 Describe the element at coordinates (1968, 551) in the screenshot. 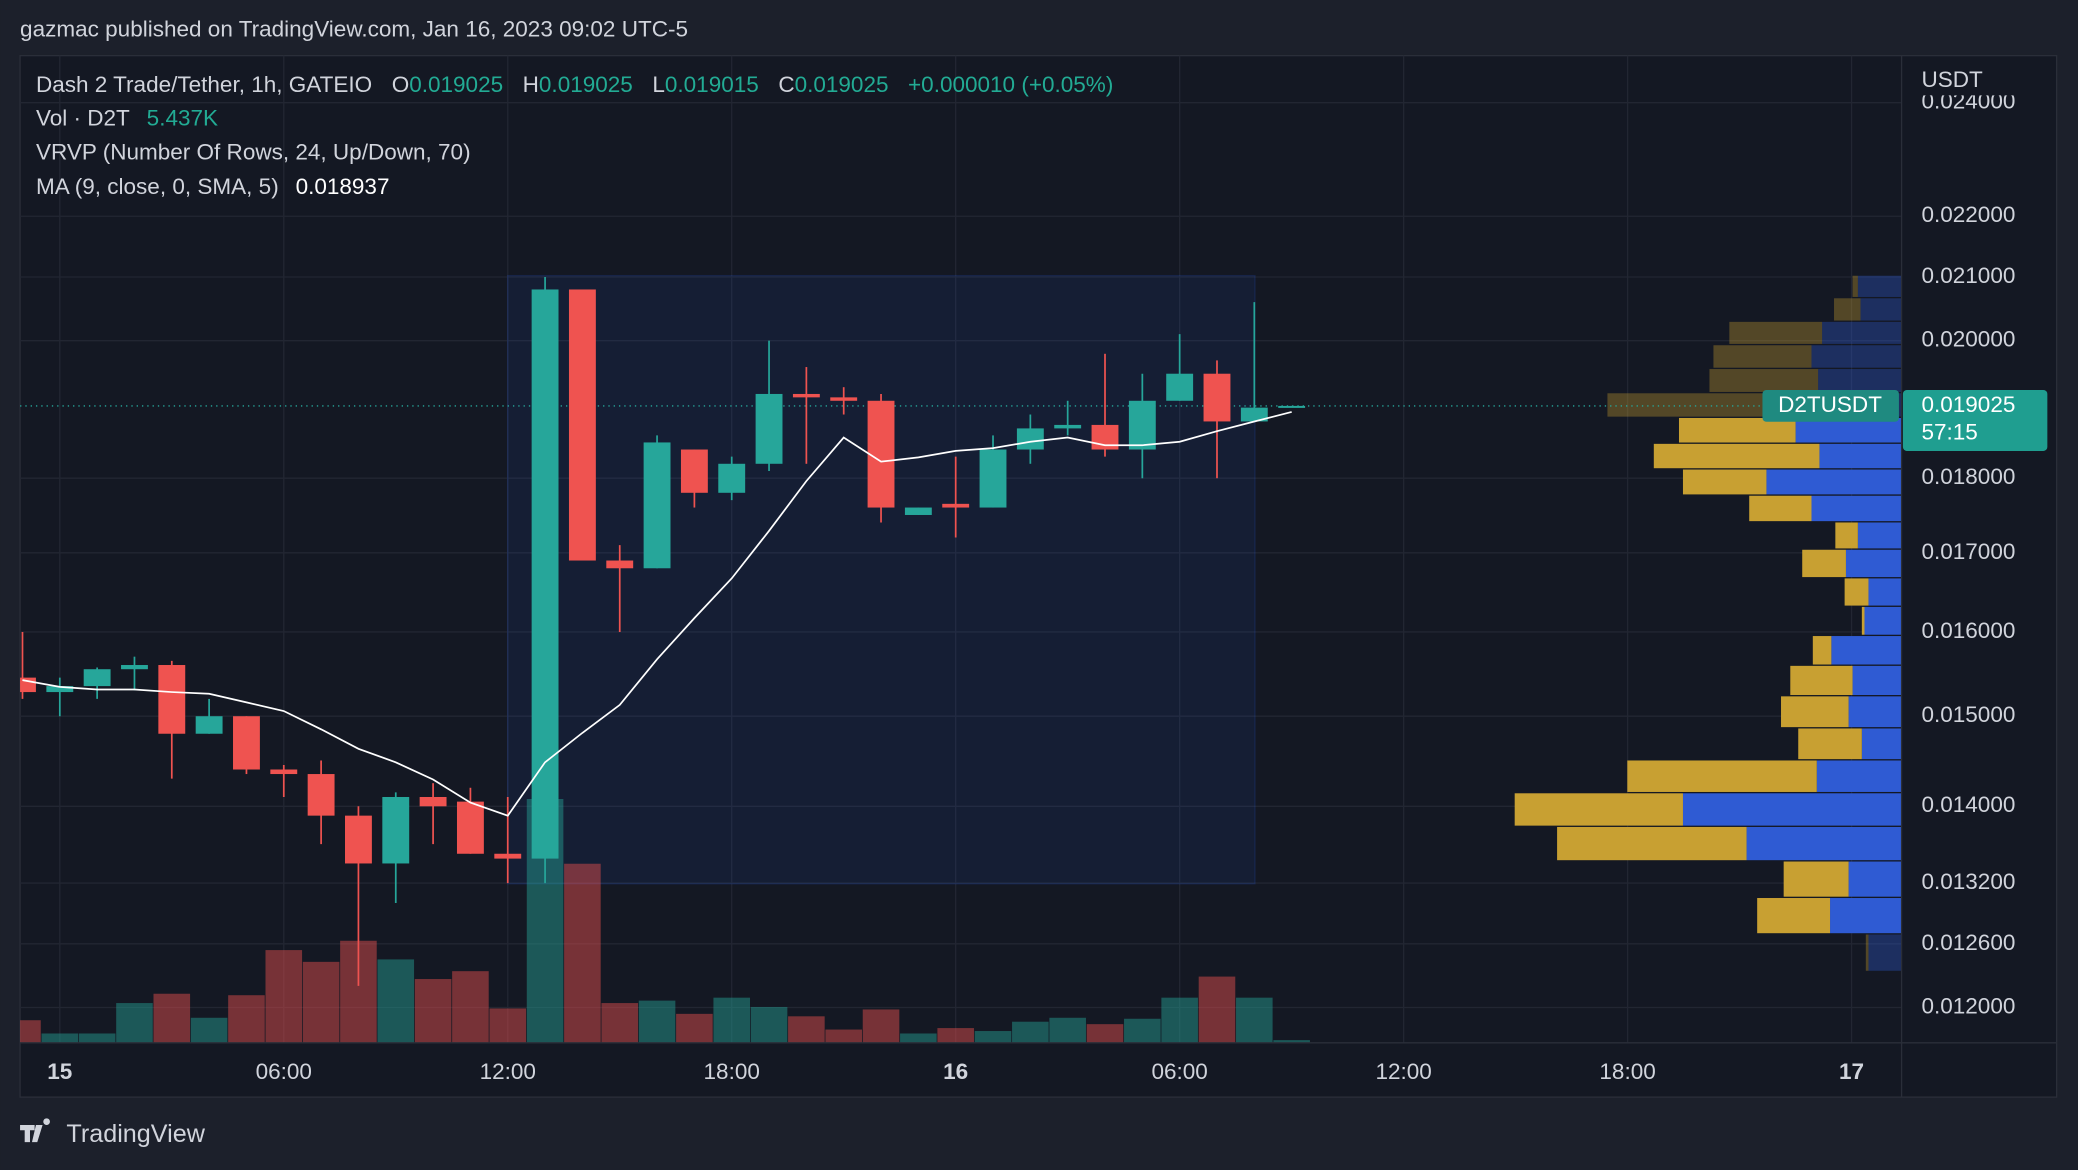

I see `y-tick-label: 0.017000` at that location.